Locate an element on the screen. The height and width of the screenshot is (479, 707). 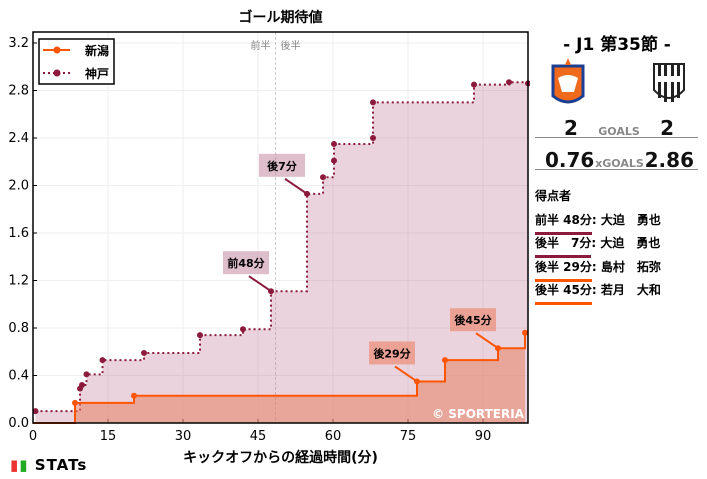
scorer-time: 後半 45分 is located at coordinates (563, 292).